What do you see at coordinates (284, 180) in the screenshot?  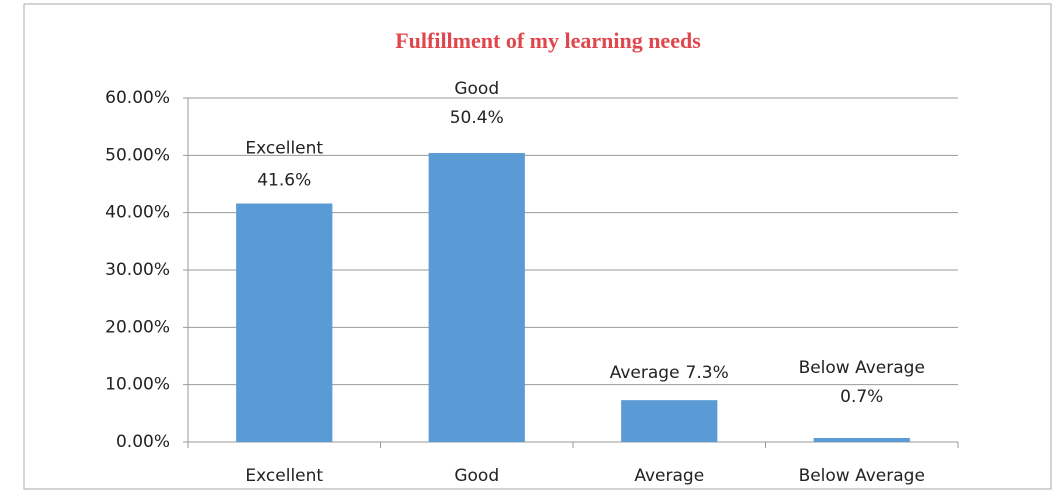 I see `data-label: 41.6%` at bounding box center [284, 180].